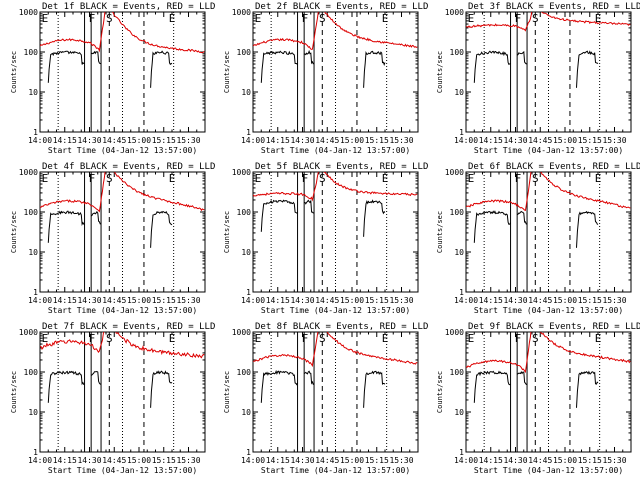 The image size is (640, 480). Describe the element at coordinates (341, 167) in the screenshot. I see `panel-title: Det 5f BLACK = Events, RED = LLD` at that location.